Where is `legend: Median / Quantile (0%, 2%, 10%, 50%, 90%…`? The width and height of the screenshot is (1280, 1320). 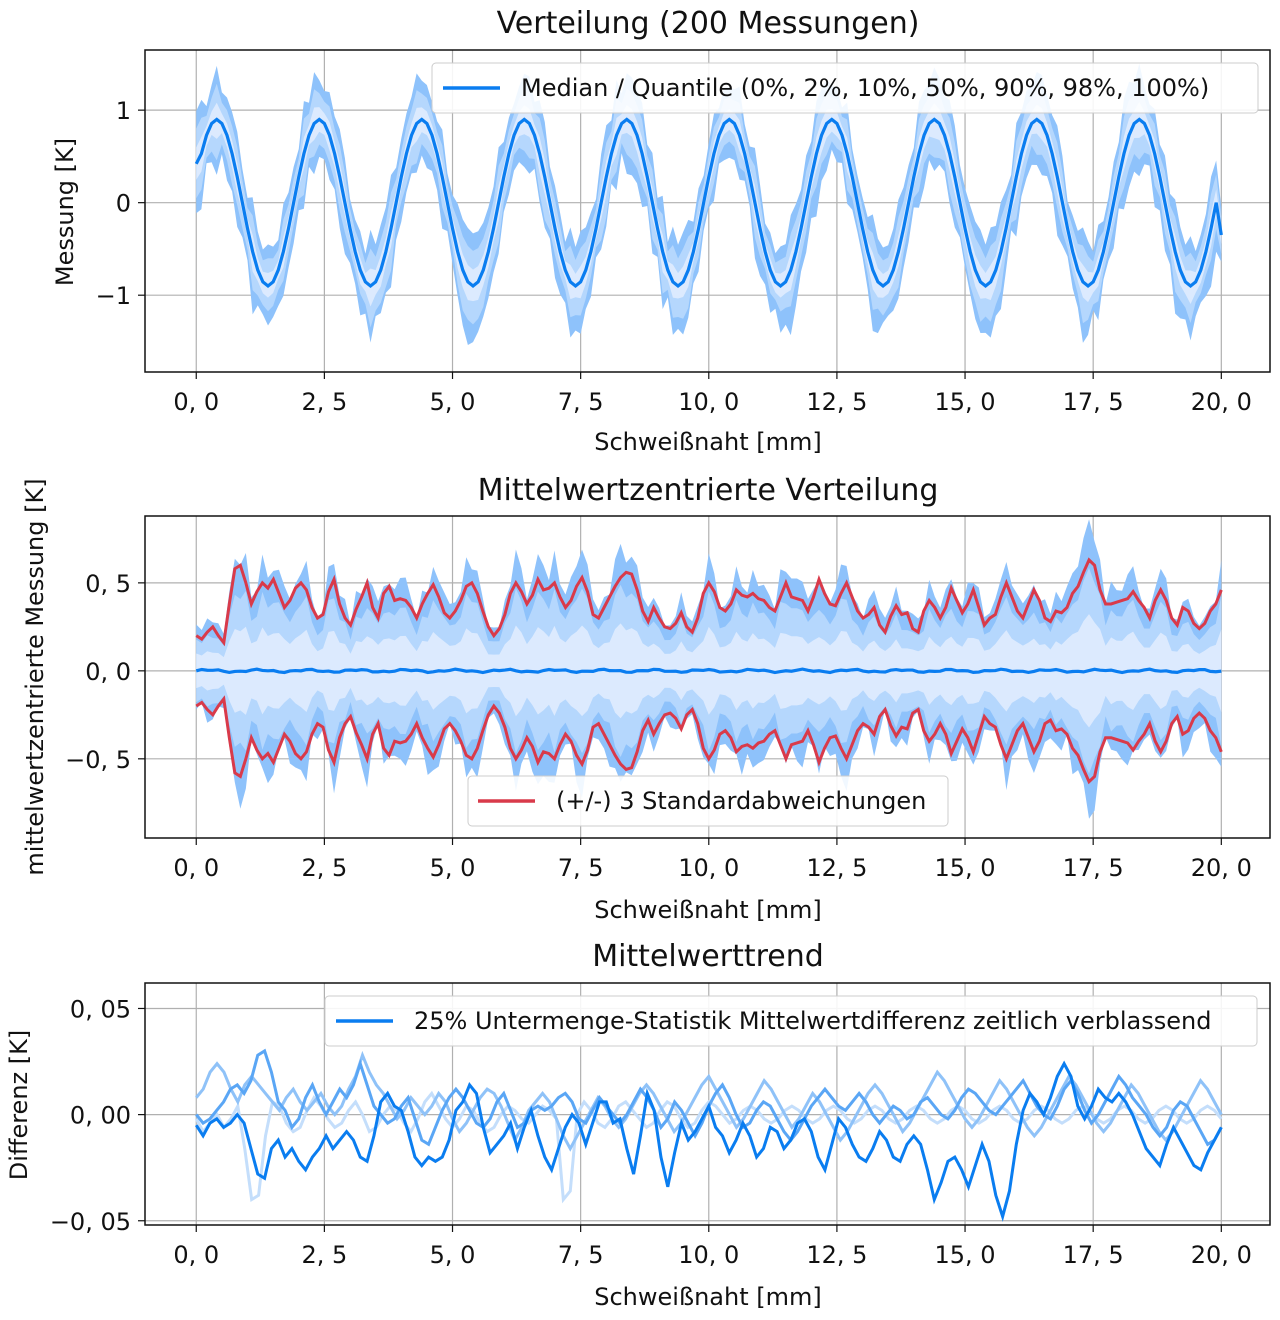
legend: Median / Quantile (0%, 2%, 10%, 50%, 90%… is located at coordinates (845, 88).